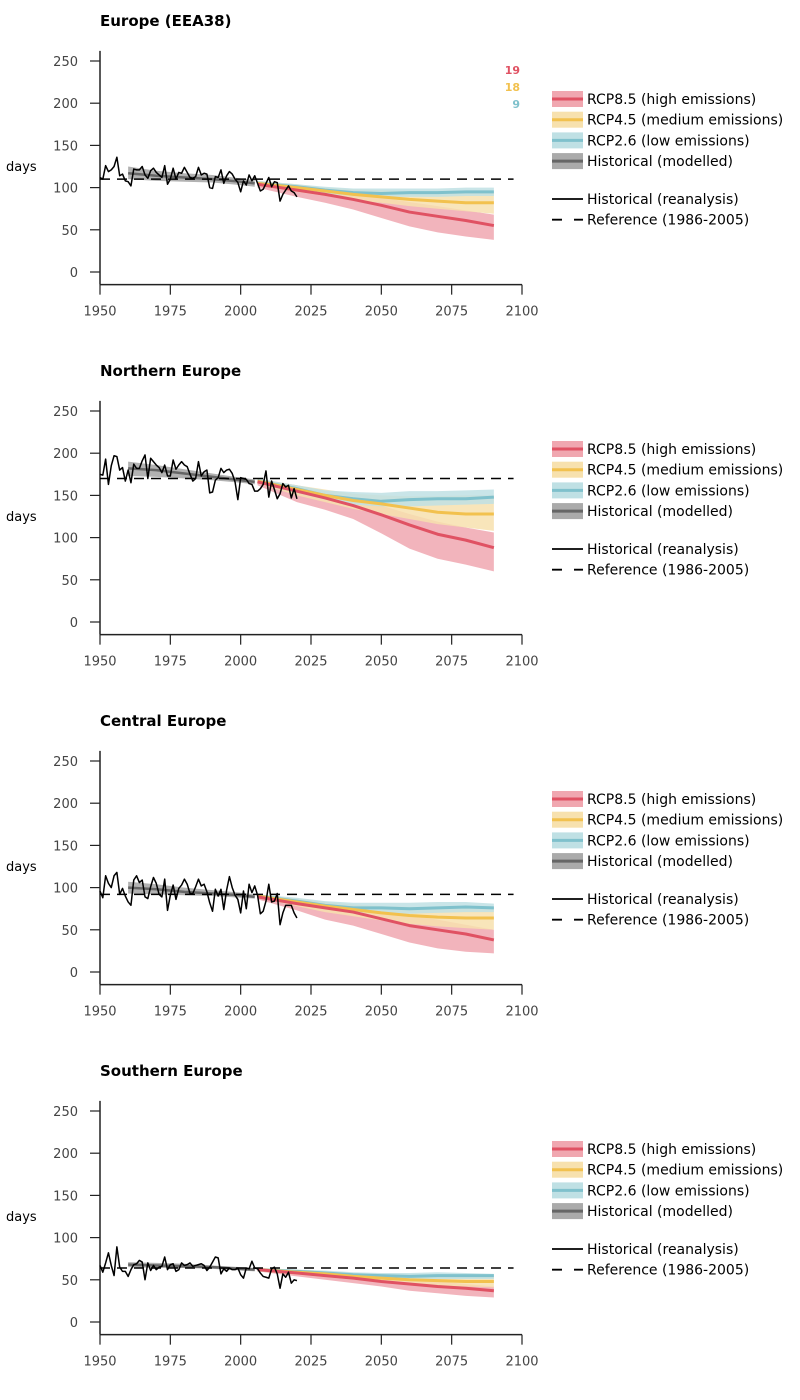 This screenshot has height=1400, width=800. What do you see at coordinates (512, 87) in the screenshot?
I see `model-count-label: 18` at bounding box center [512, 87].